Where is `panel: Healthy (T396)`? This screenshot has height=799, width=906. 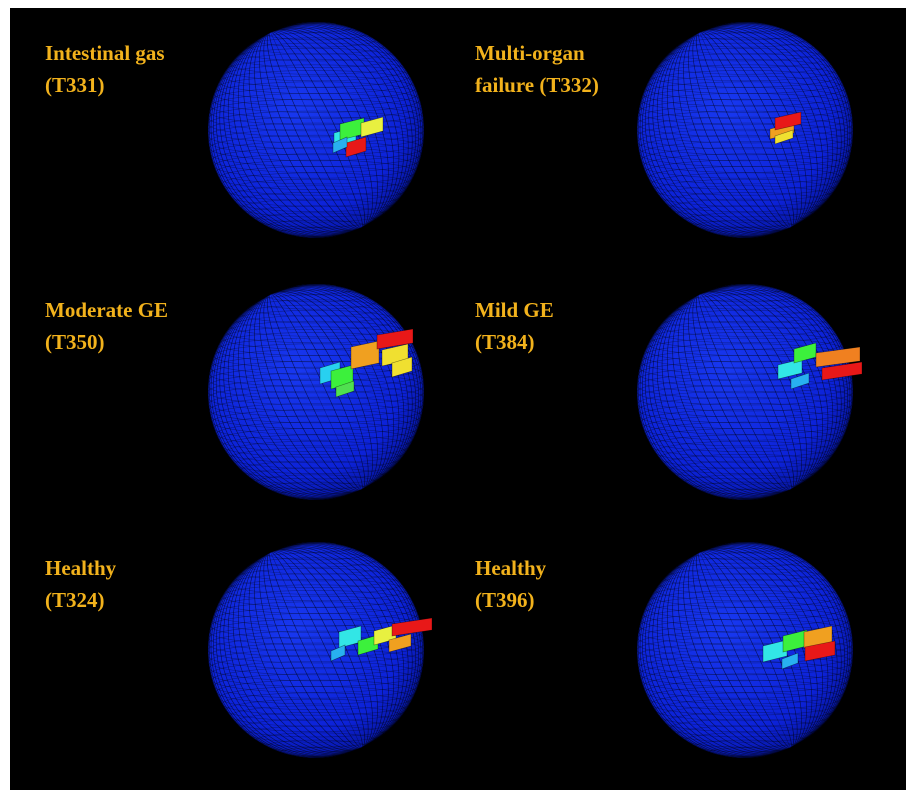 panel: Healthy (T396) is located at coordinates (664, 650).